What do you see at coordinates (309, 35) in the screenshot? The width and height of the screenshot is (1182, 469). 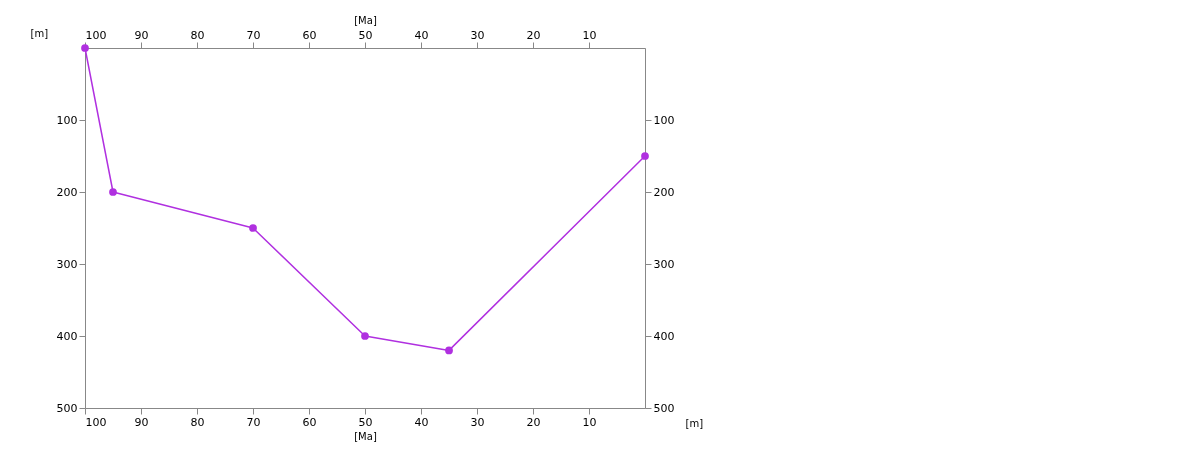 I see `x2-tick-label: 60` at bounding box center [309, 35].